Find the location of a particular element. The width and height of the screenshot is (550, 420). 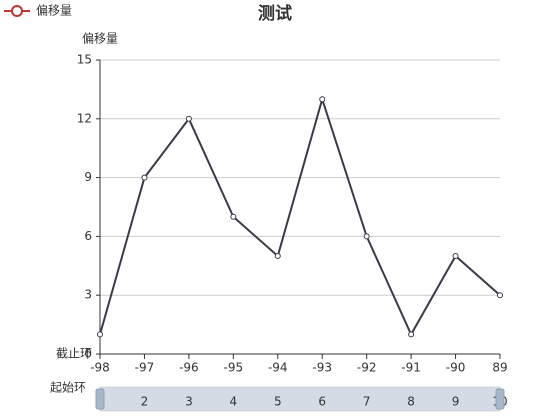

chart-title: 测试 is located at coordinates (275, 13).